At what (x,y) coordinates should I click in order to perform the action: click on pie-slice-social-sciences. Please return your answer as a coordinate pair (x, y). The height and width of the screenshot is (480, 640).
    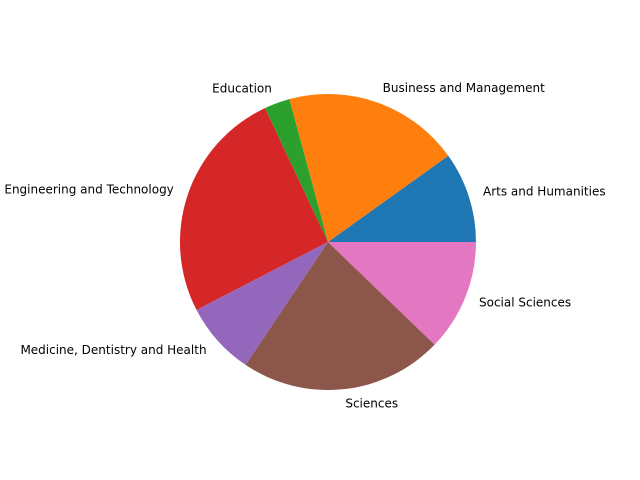
    Looking at the image, I should click on (402, 293).